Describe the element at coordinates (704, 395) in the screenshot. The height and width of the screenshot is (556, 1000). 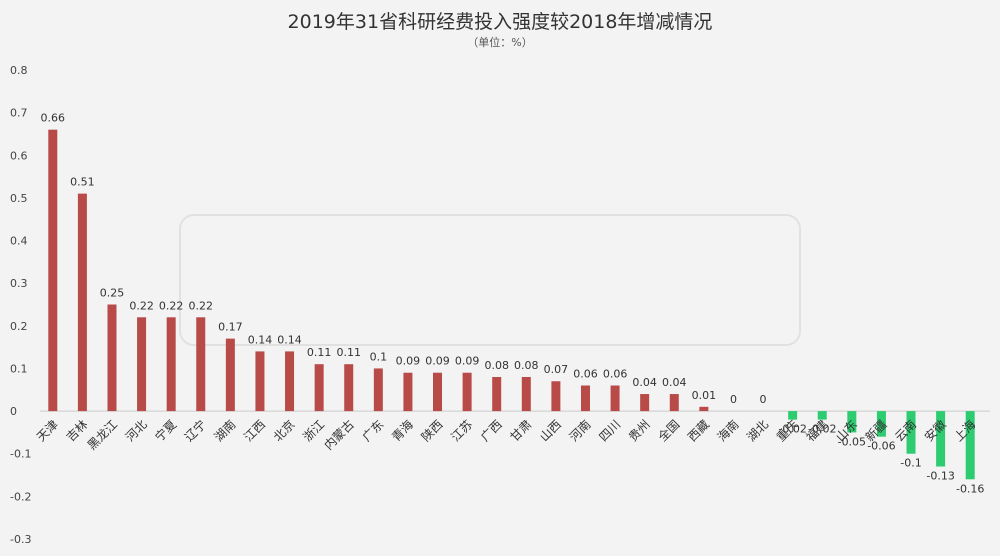
I see `data-label: 0.01` at that location.